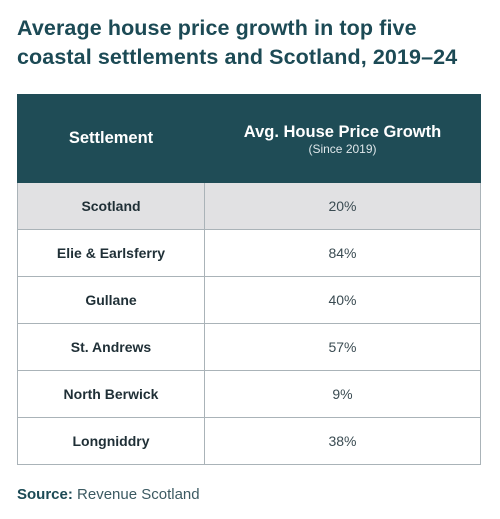  I want to click on table-row-elie-earlsferry: Elie & Earlsferry 84%, so click(249, 253).